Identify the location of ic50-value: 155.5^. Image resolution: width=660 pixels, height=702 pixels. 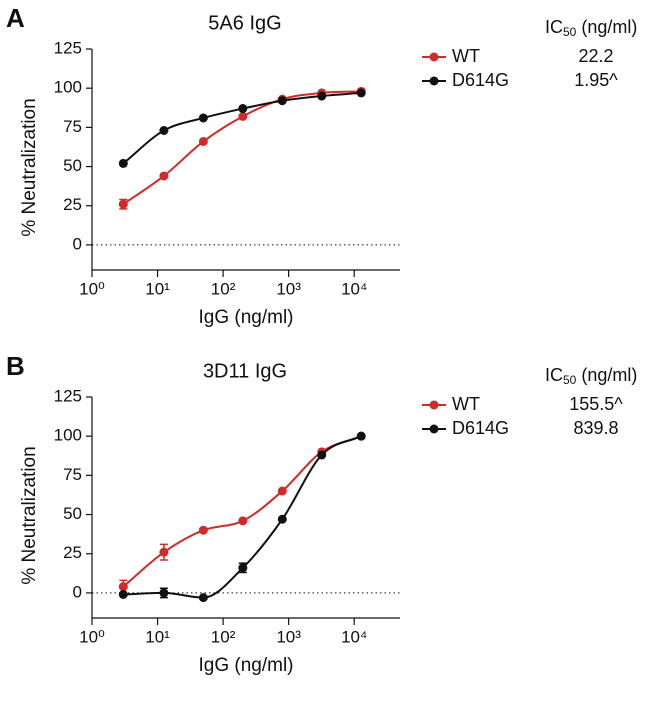
(596, 404).